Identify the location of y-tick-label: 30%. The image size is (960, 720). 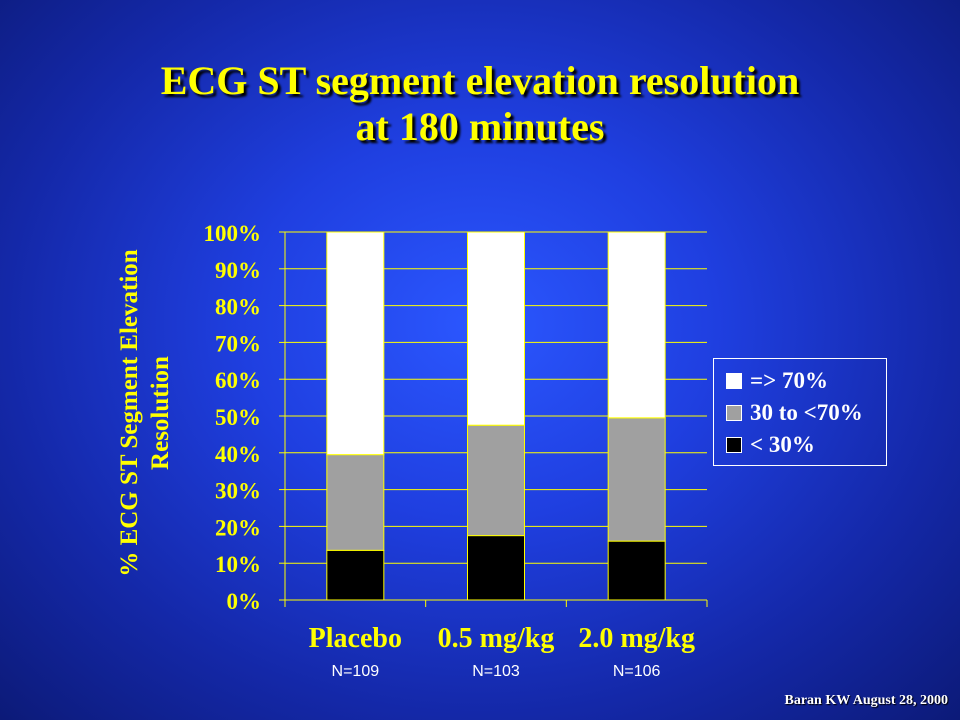
(238, 491).